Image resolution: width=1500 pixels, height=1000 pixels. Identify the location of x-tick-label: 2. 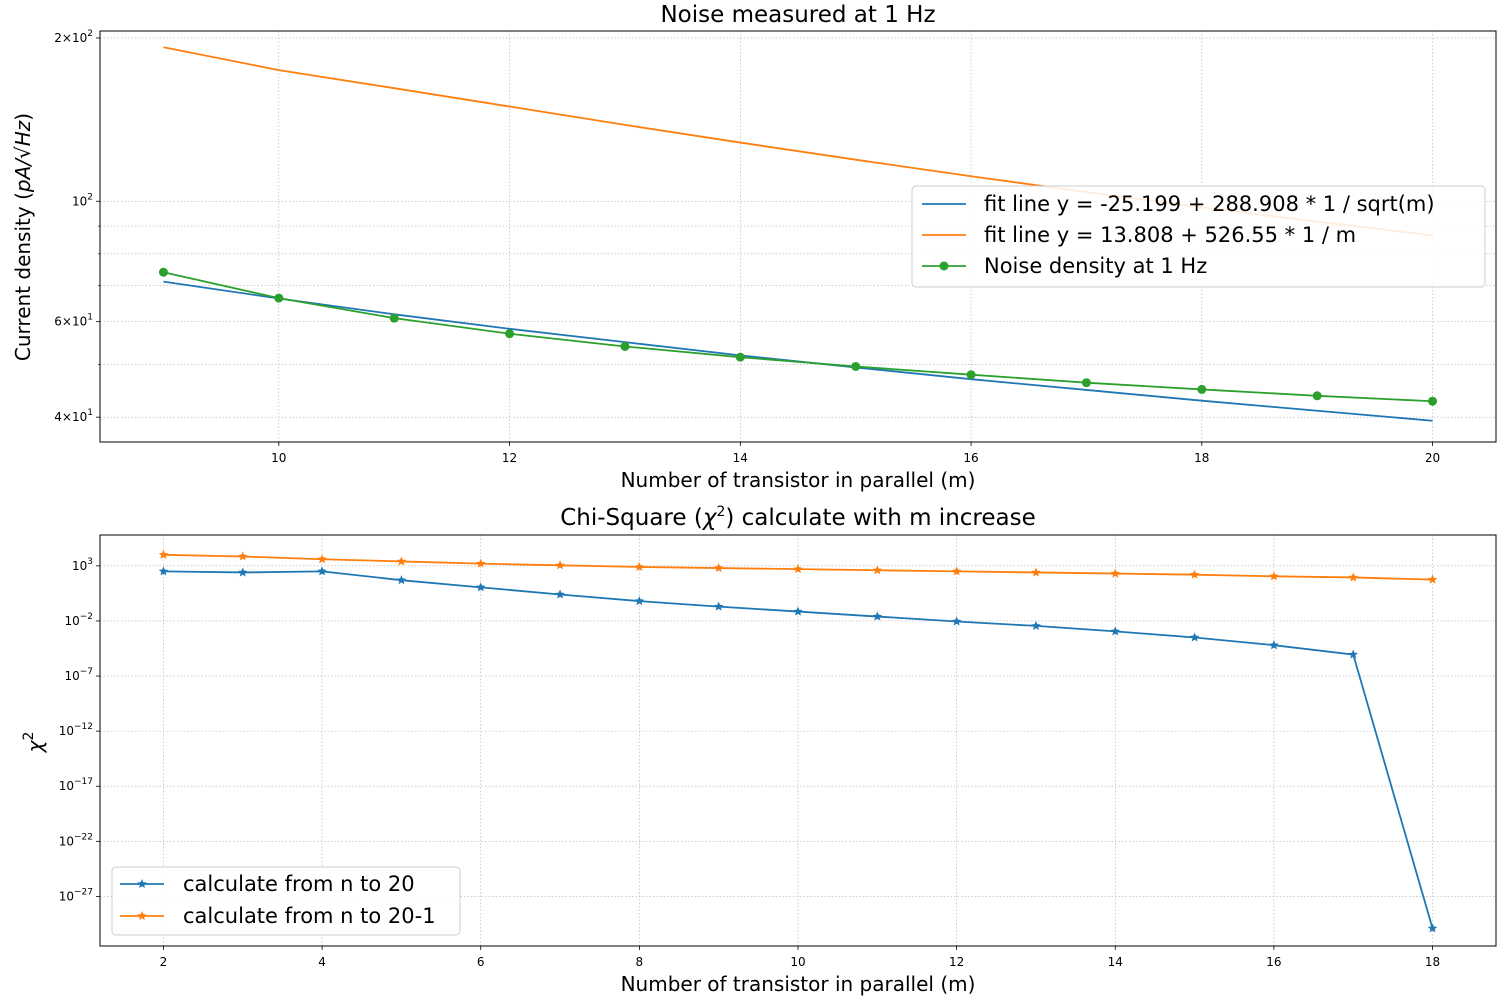
(164, 962).